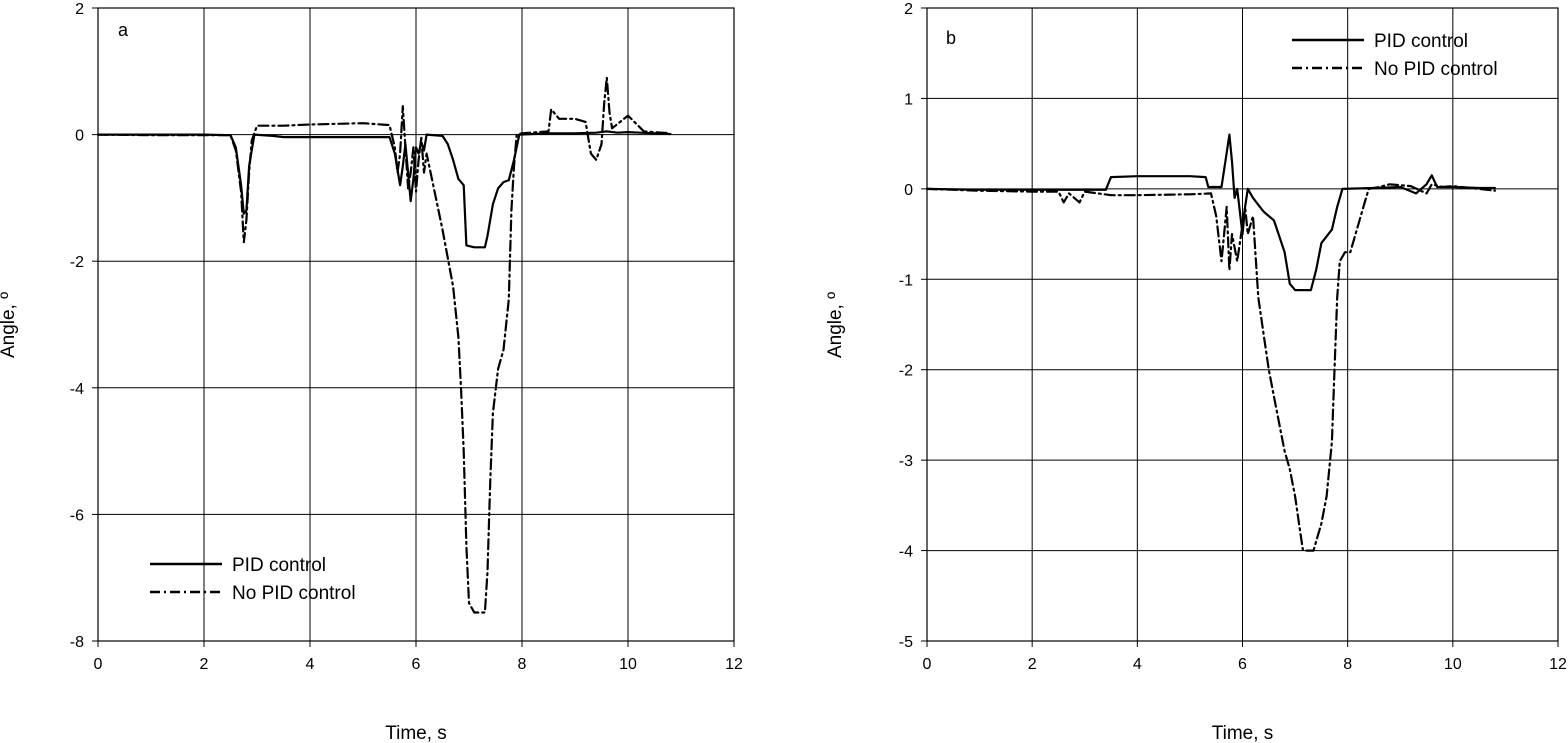 The height and width of the screenshot is (743, 1568). I want to click on y-tick-label: -1, so click(906, 280).